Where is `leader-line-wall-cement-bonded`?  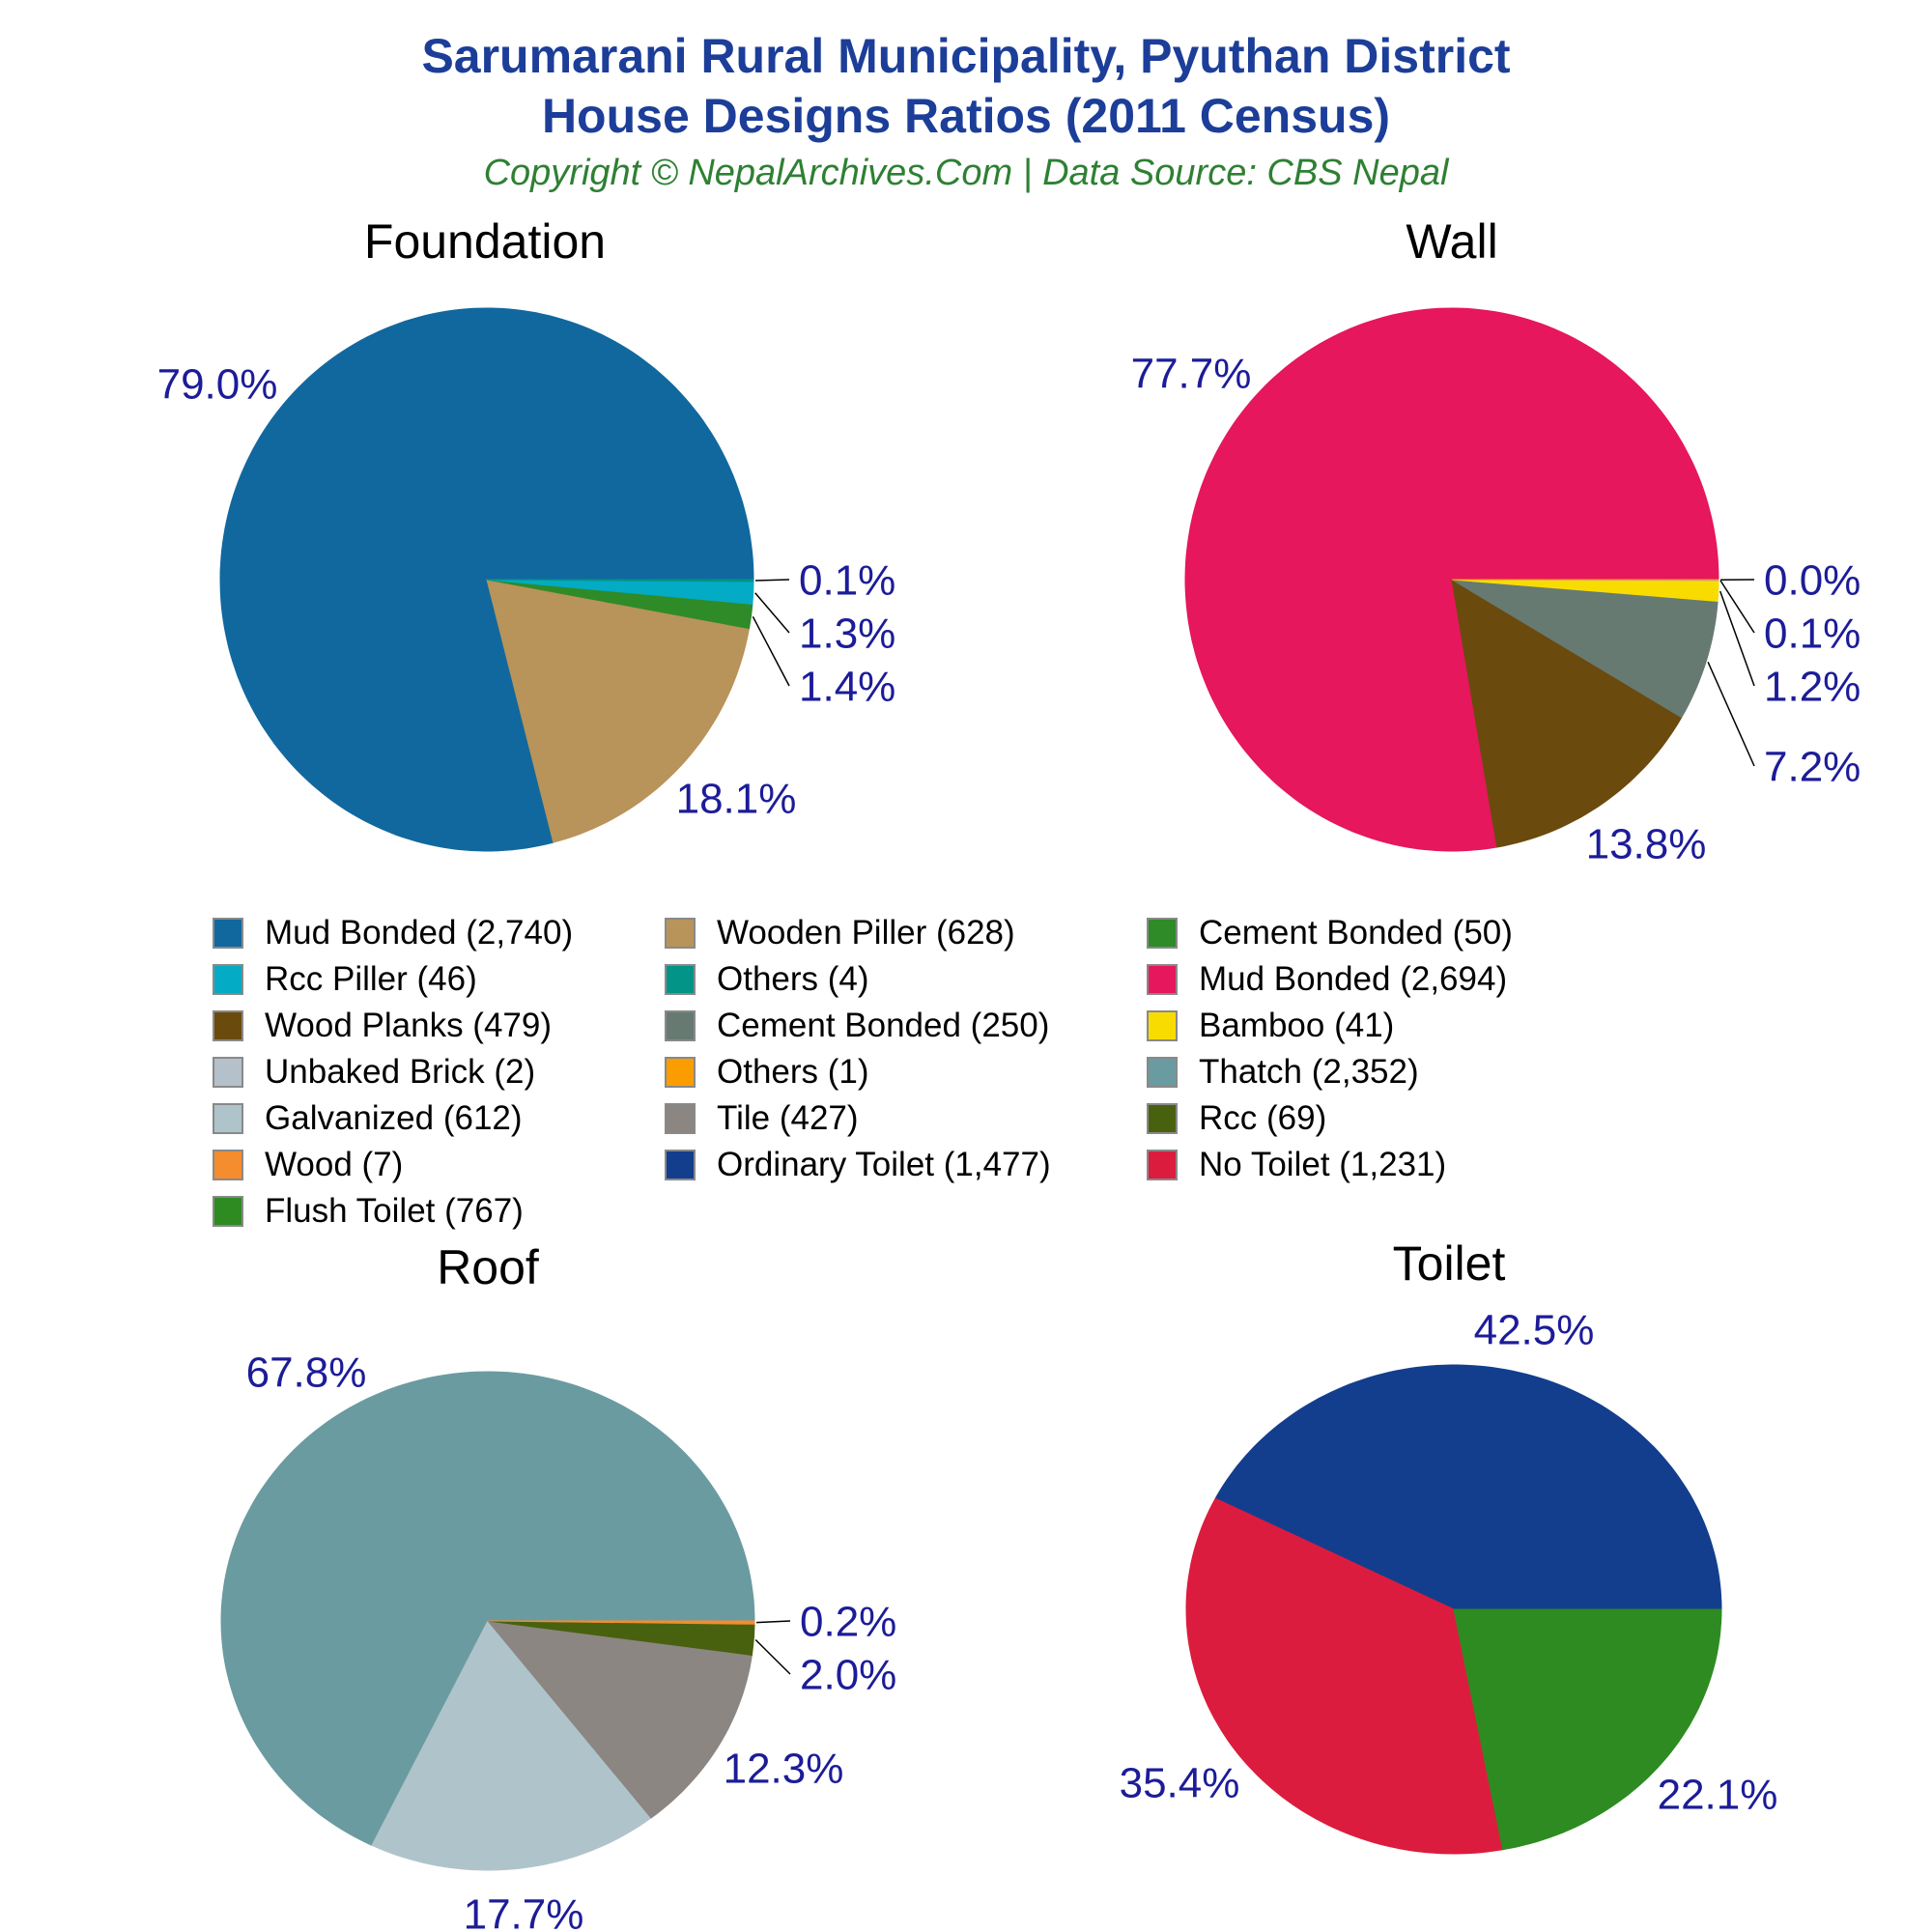 leader-line-wall-cement-bonded is located at coordinates (1731, 714).